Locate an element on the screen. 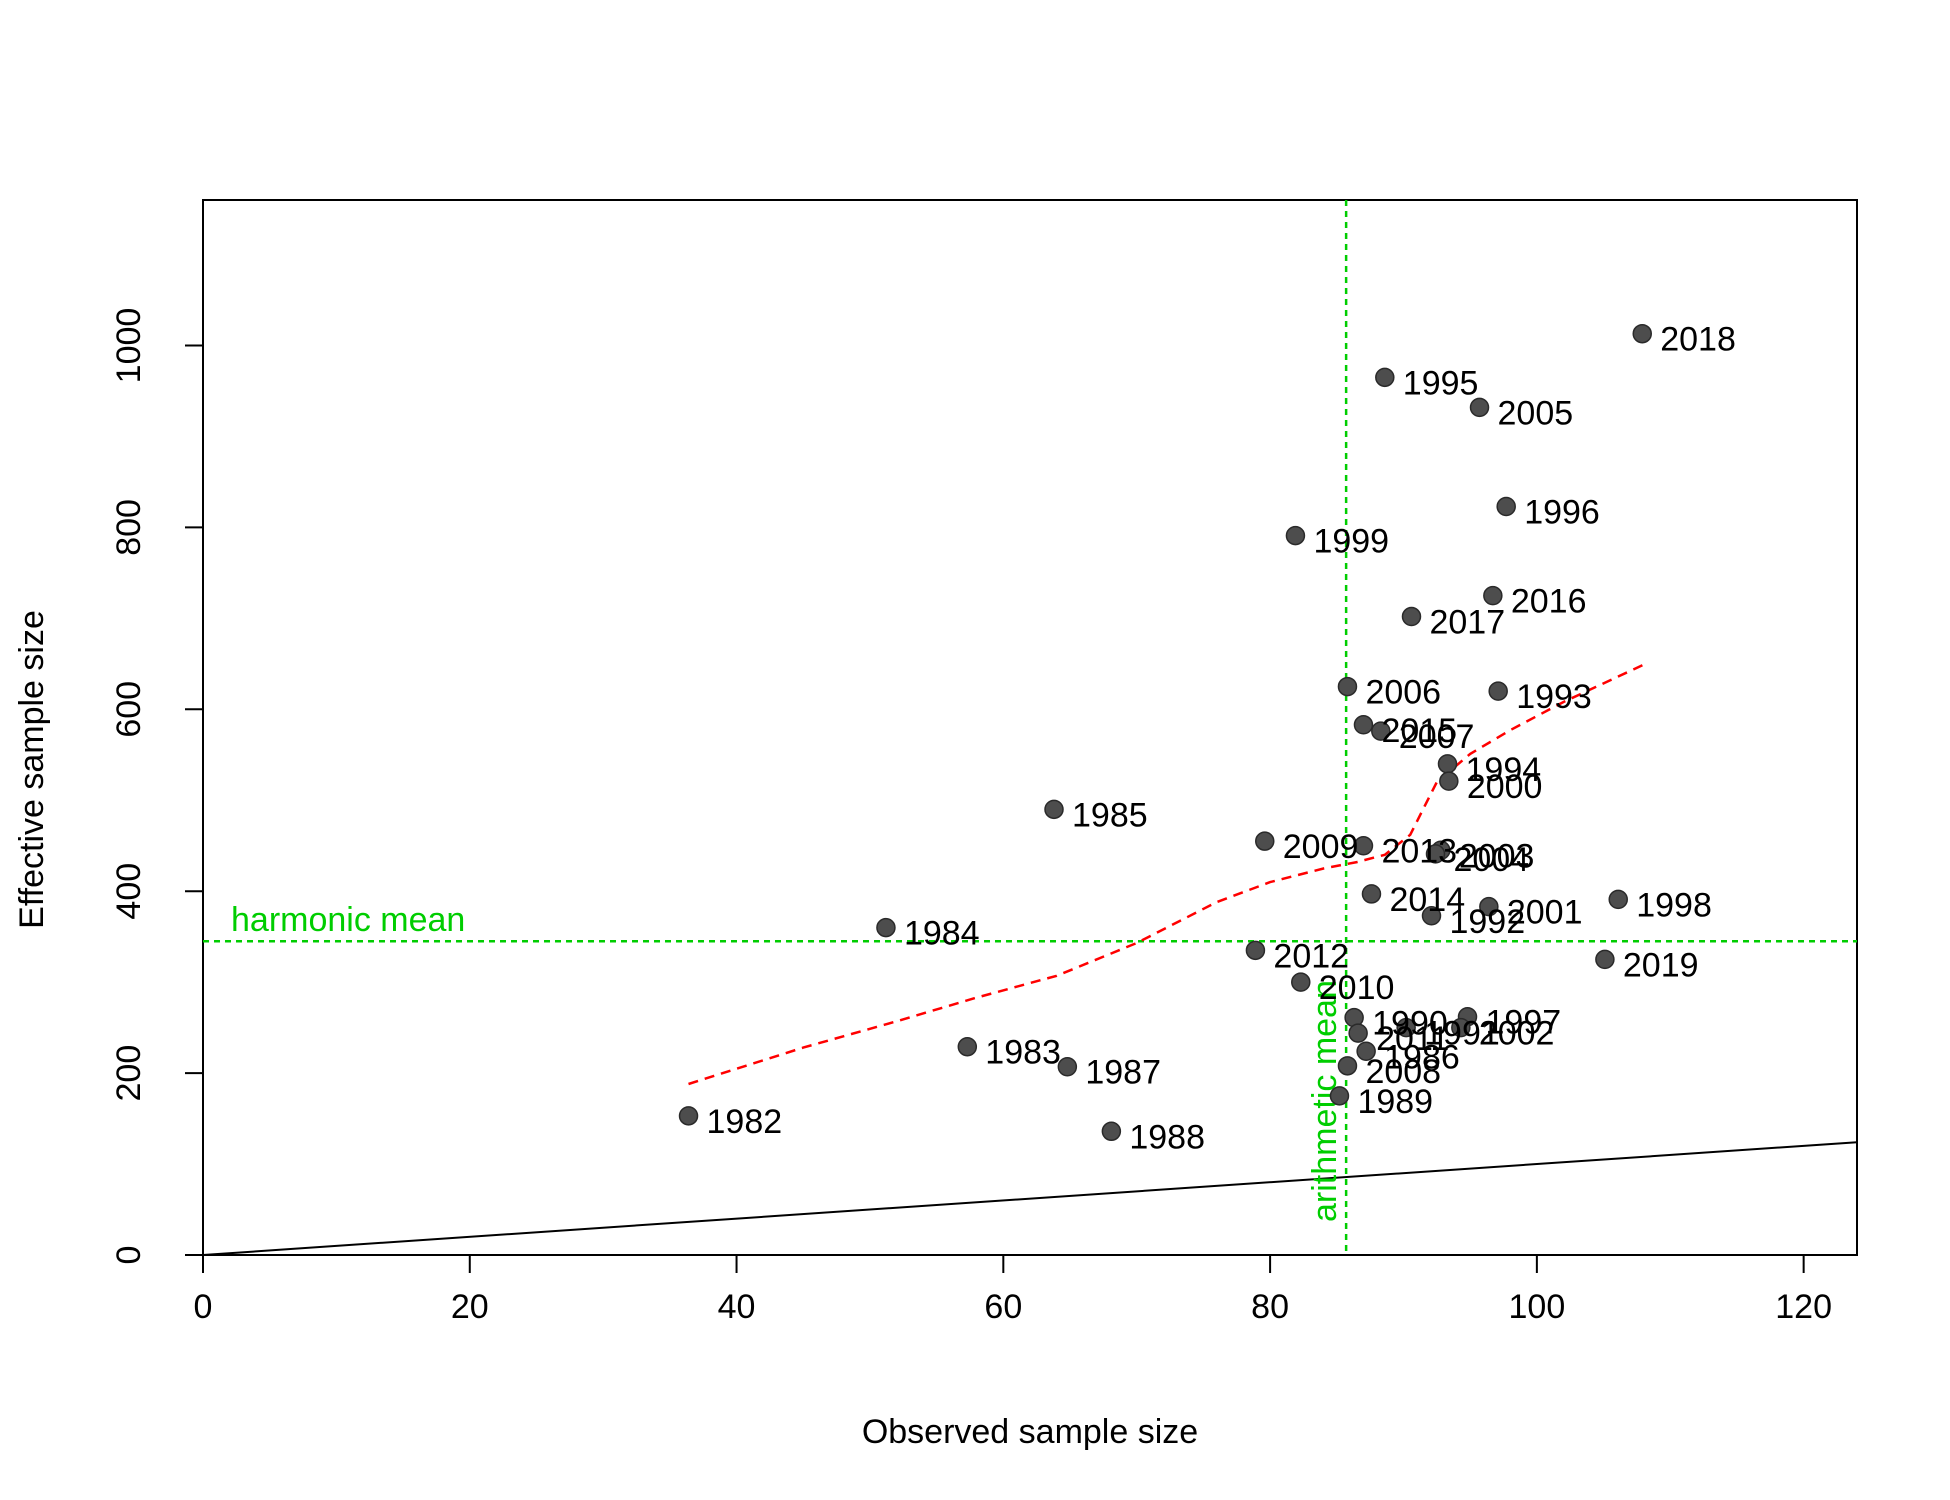 The image size is (1950, 1500). smoother-line is located at coordinates (1166, 874).